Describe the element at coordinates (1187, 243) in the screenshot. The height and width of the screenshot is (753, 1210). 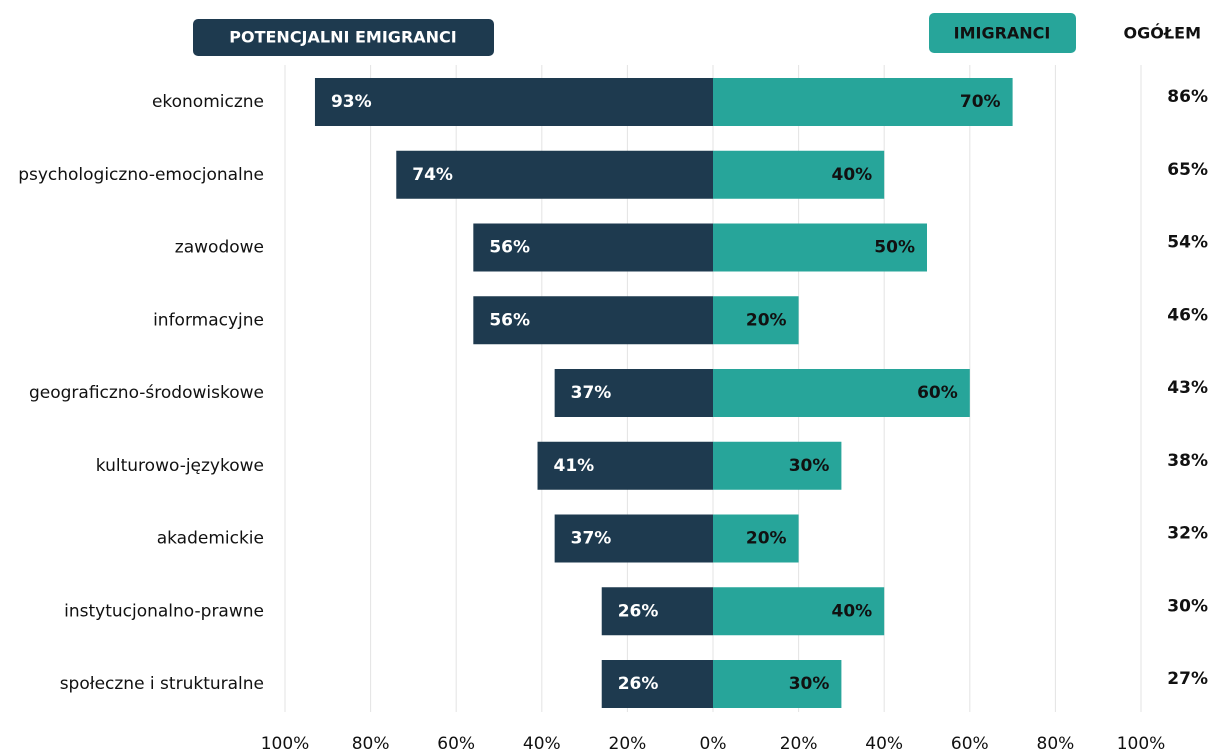
I see `total-label: 54%` at that location.